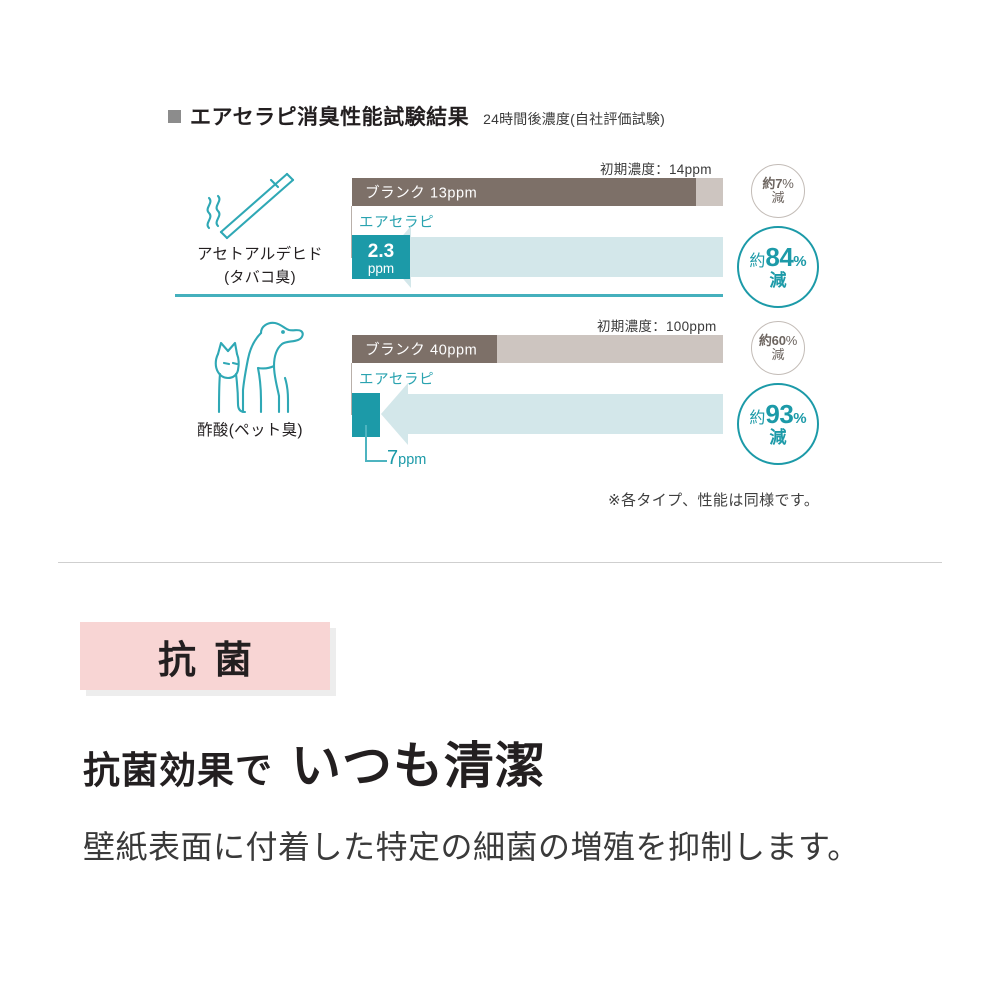  Describe the element at coordinates (397, 380) in the screenshot. I see `product-label-2: エアセラピ` at that location.